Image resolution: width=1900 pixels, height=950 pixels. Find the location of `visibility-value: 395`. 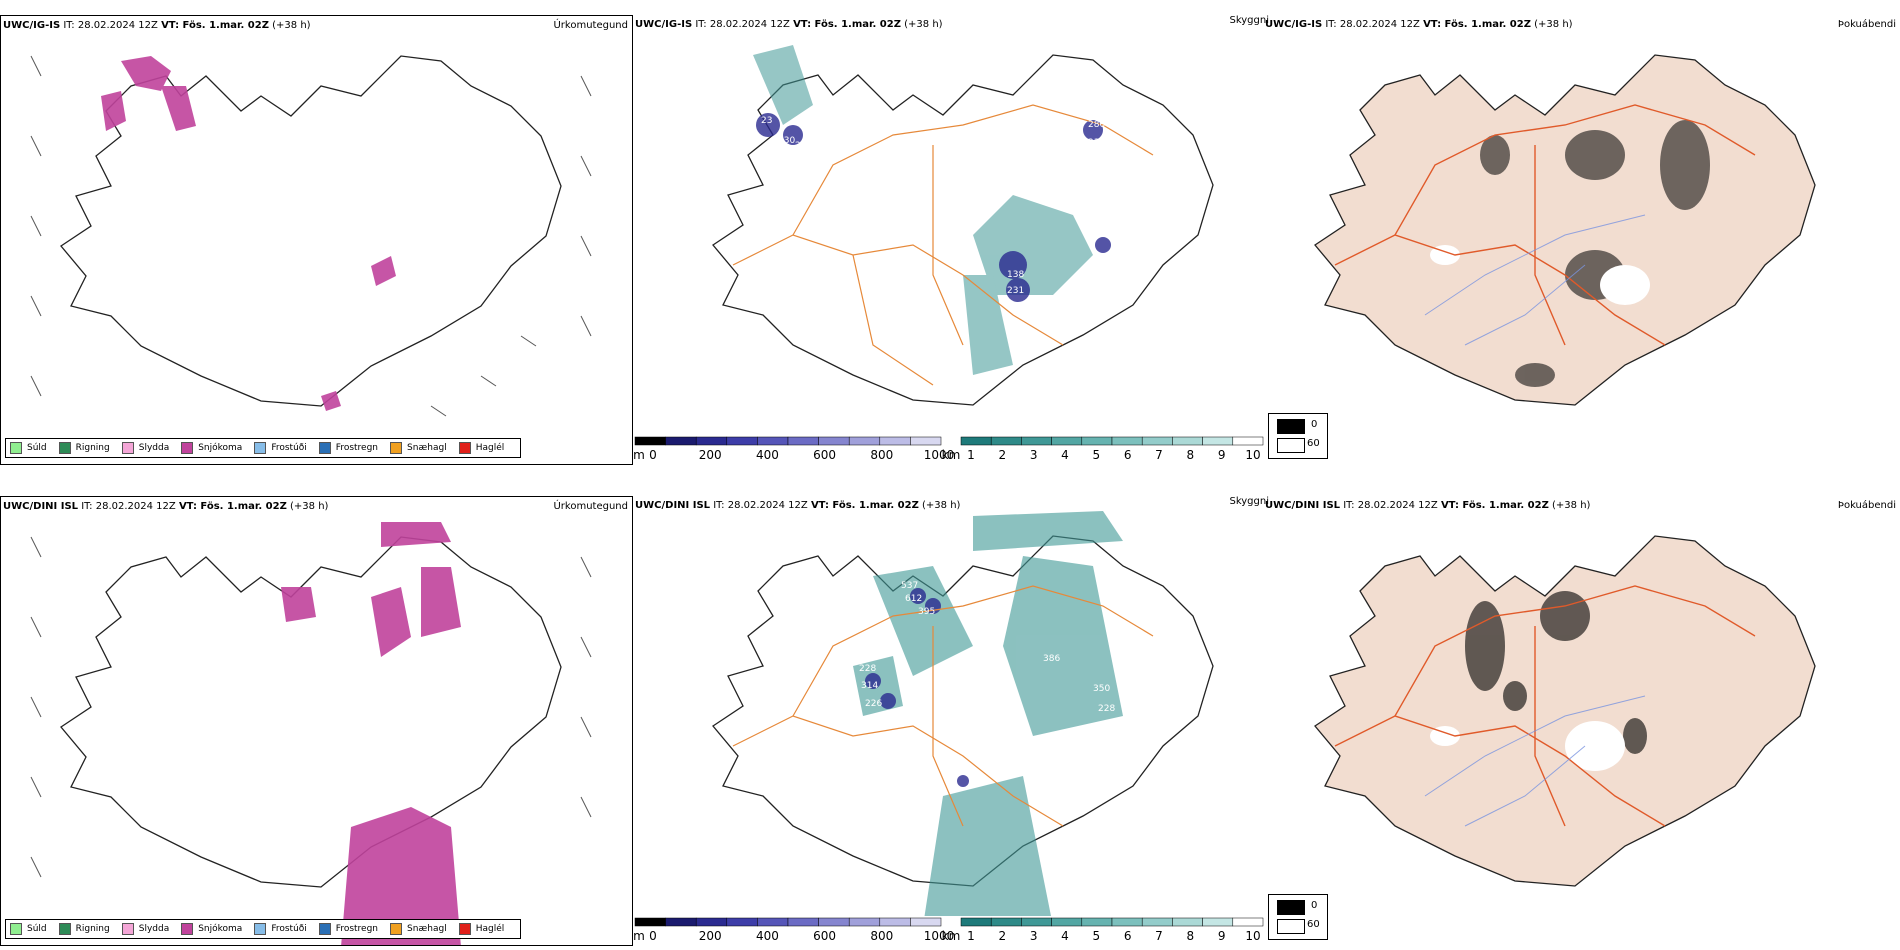

visibility-value: 395 is located at coordinates (926, 612).